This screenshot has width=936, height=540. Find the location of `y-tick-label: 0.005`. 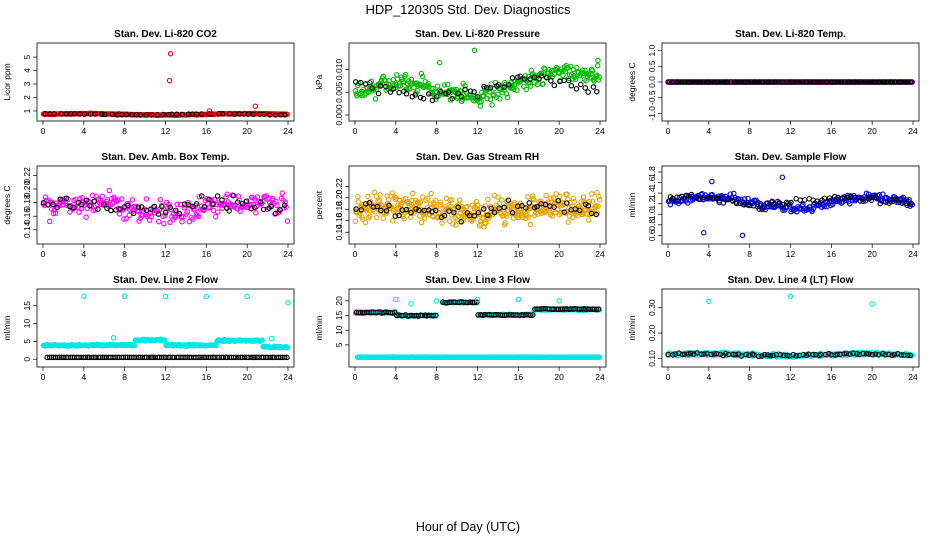

y-tick-label: 0.005 is located at coordinates (339, 92).